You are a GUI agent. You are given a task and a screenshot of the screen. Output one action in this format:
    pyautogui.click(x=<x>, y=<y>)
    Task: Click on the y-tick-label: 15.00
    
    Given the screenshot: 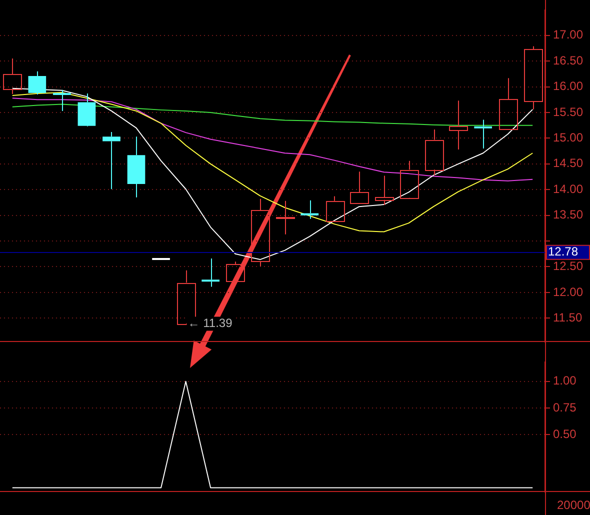 What is the action you would take?
    pyautogui.click(x=568, y=137)
    